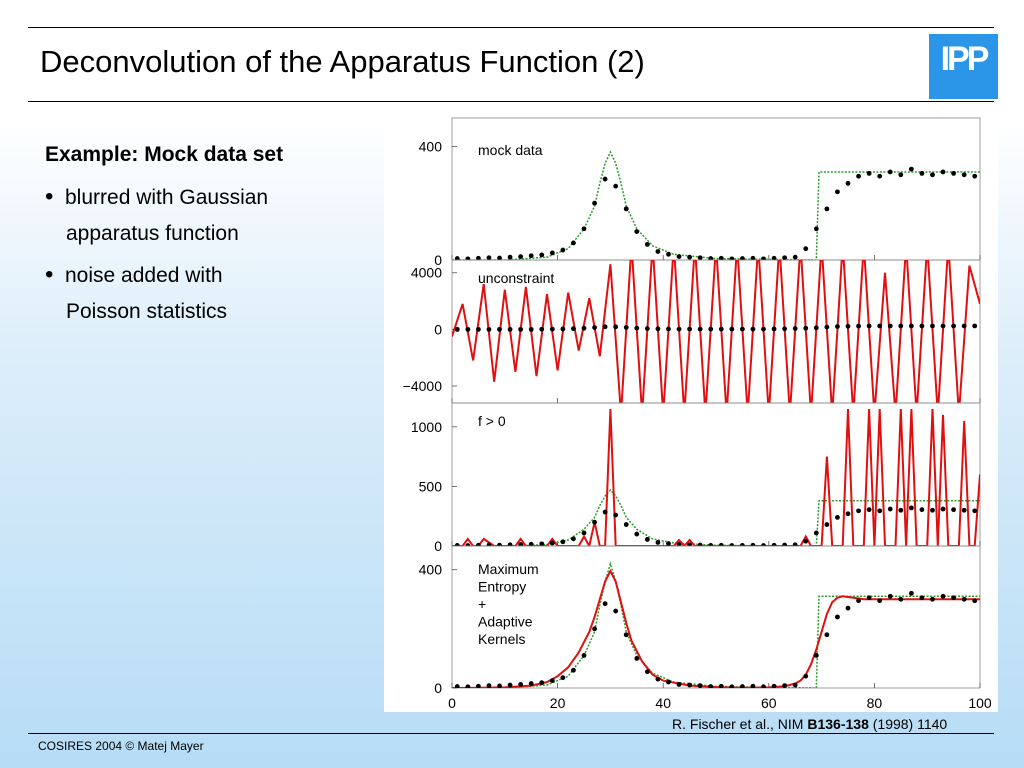 Image resolution: width=1024 pixels, height=768 pixels. What do you see at coordinates (716, 517) in the screenshot?
I see `true-signal-line` at bounding box center [716, 517].